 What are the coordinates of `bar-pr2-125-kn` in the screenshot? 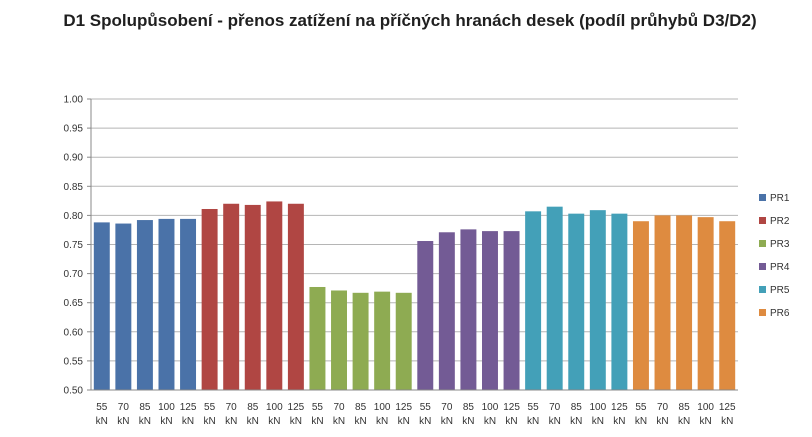 It's located at (295, 296).